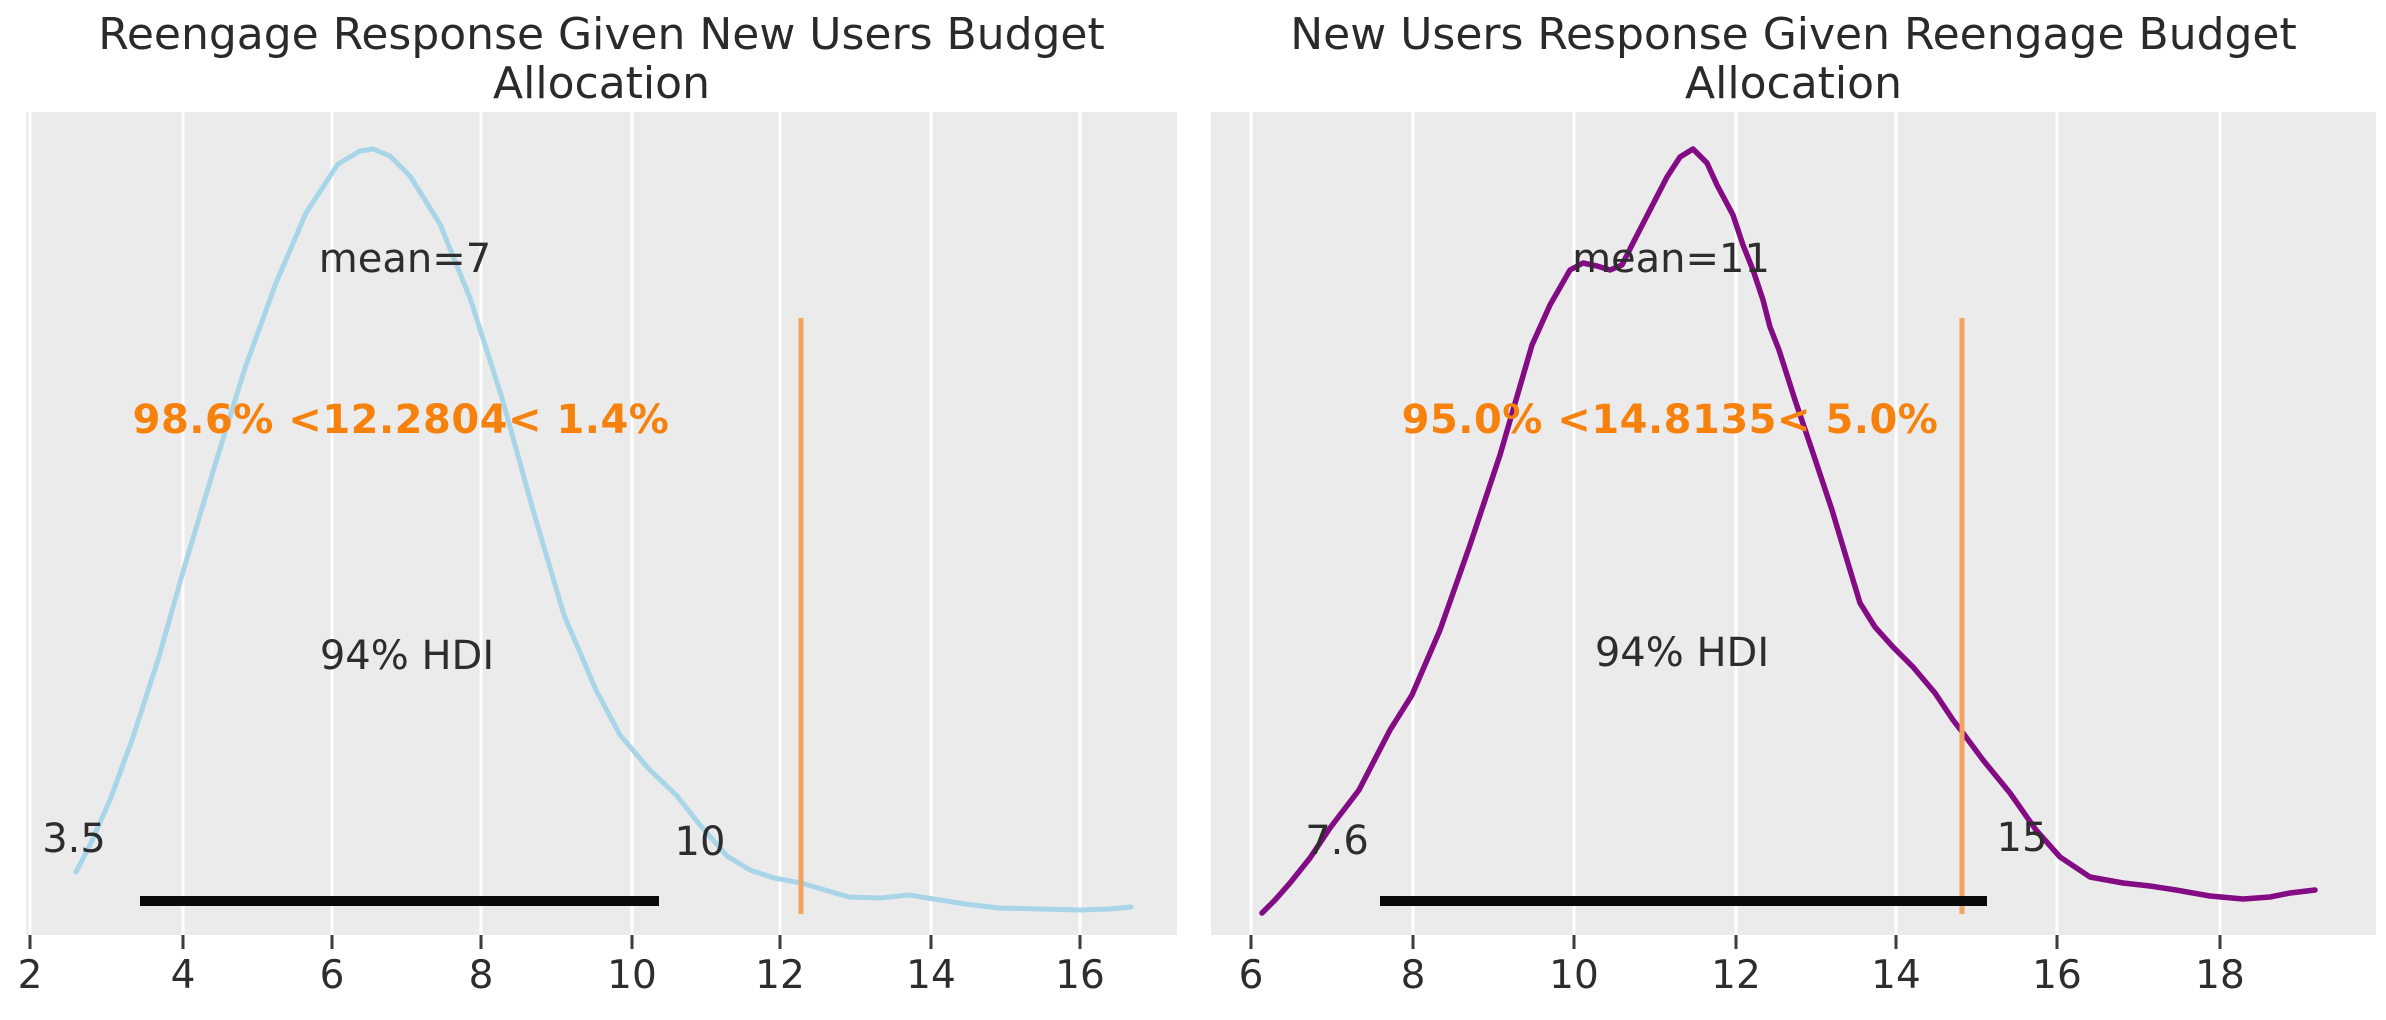 This screenshot has height=1020, width=2386. What do you see at coordinates (555, 942) in the screenshot?
I see `left-axis-ticks` at bounding box center [555, 942].